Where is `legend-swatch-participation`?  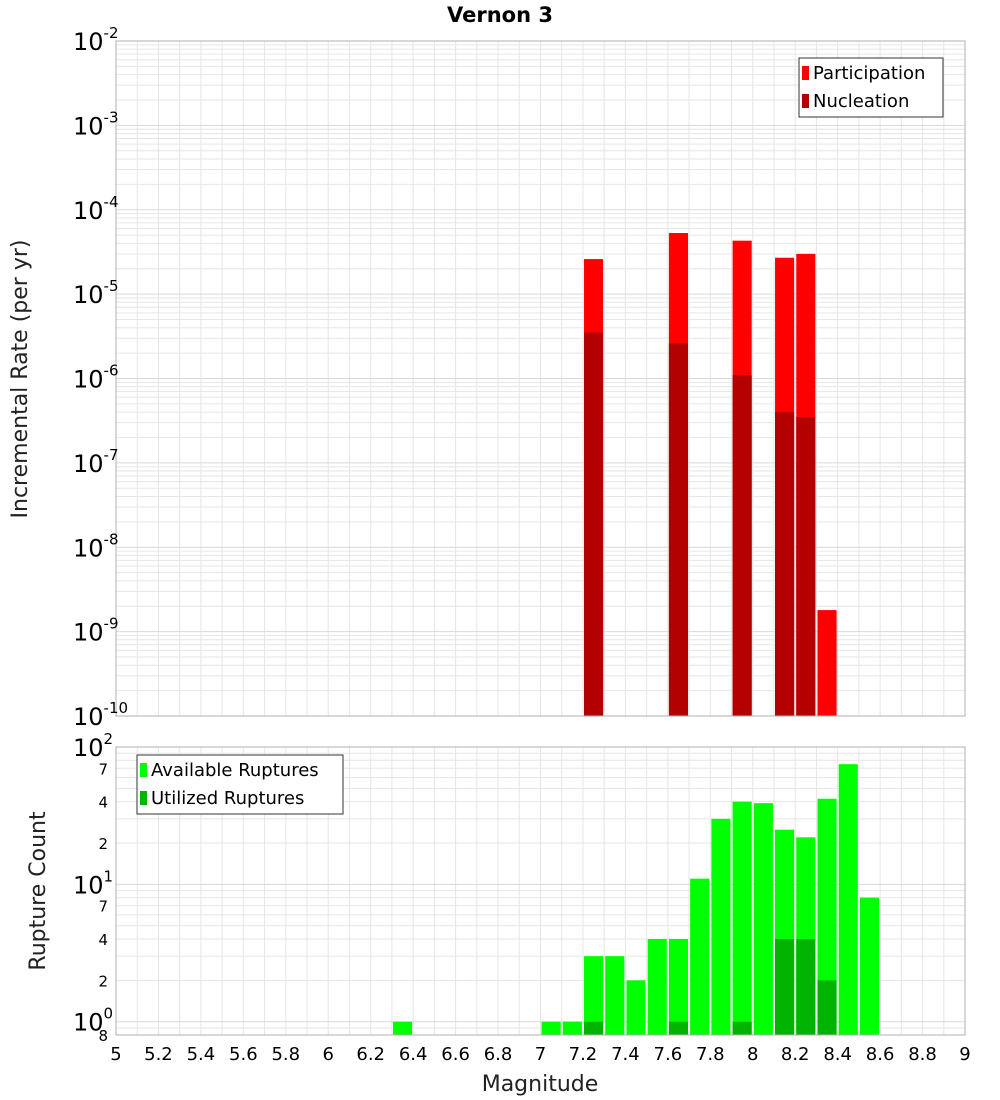 legend-swatch-participation is located at coordinates (805, 73).